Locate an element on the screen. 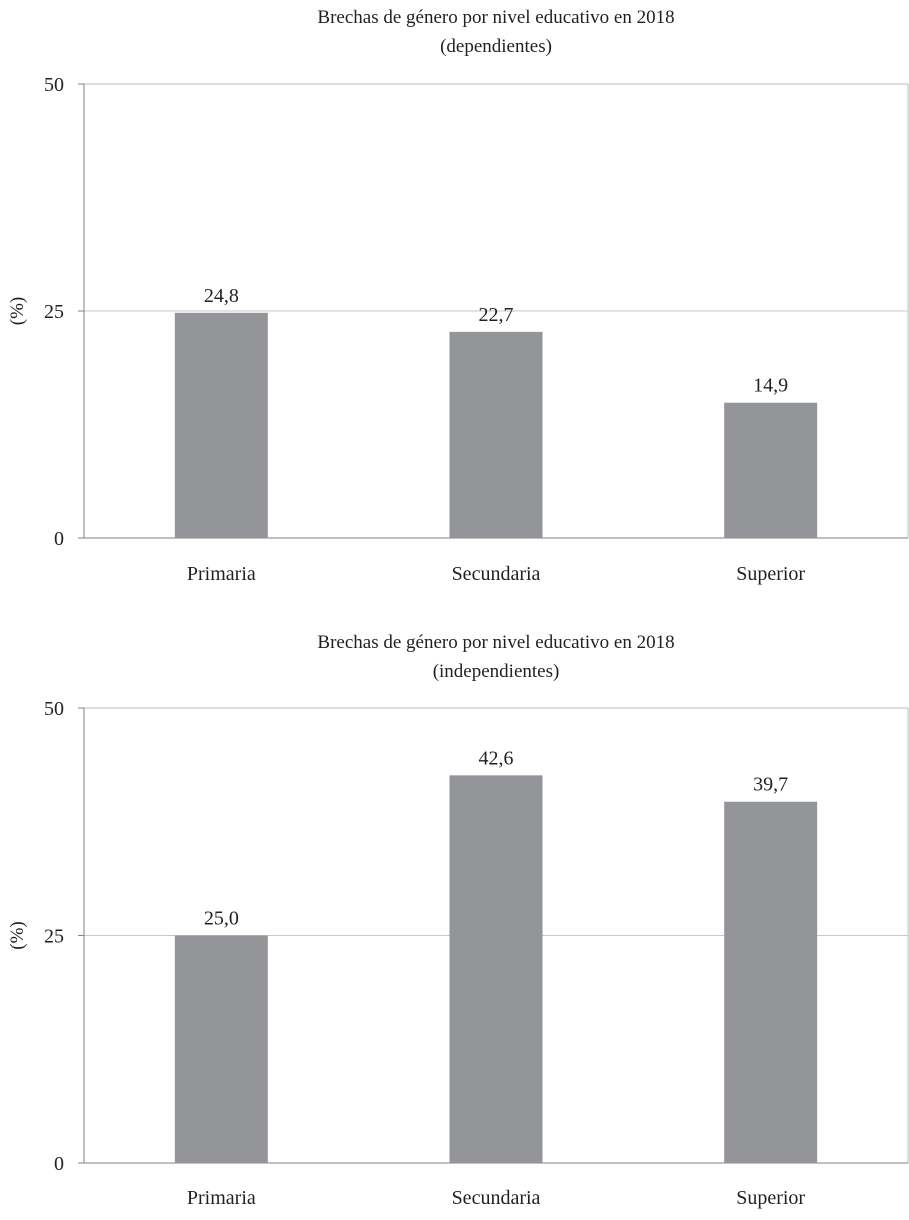 This screenshot has width=909, height=1220. chart-subtitle: (dependientes) is located at coordinates (496, 46).